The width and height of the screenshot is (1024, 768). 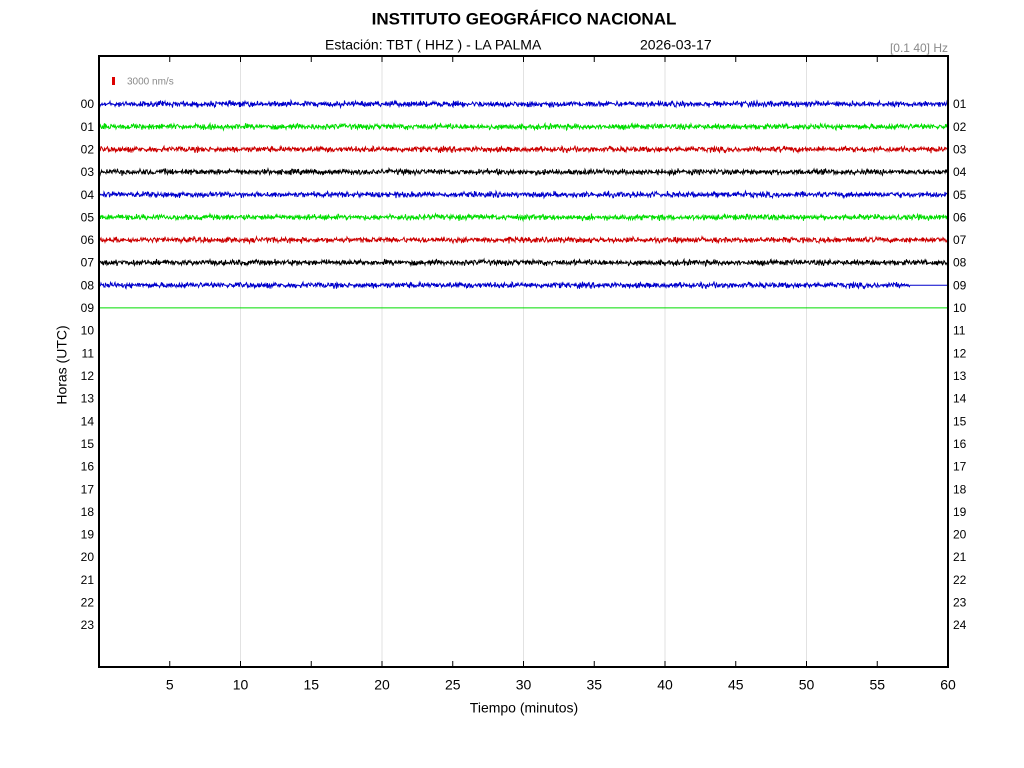 I want to click on y-tick-label-right: 05, so click(x=960, y=195).